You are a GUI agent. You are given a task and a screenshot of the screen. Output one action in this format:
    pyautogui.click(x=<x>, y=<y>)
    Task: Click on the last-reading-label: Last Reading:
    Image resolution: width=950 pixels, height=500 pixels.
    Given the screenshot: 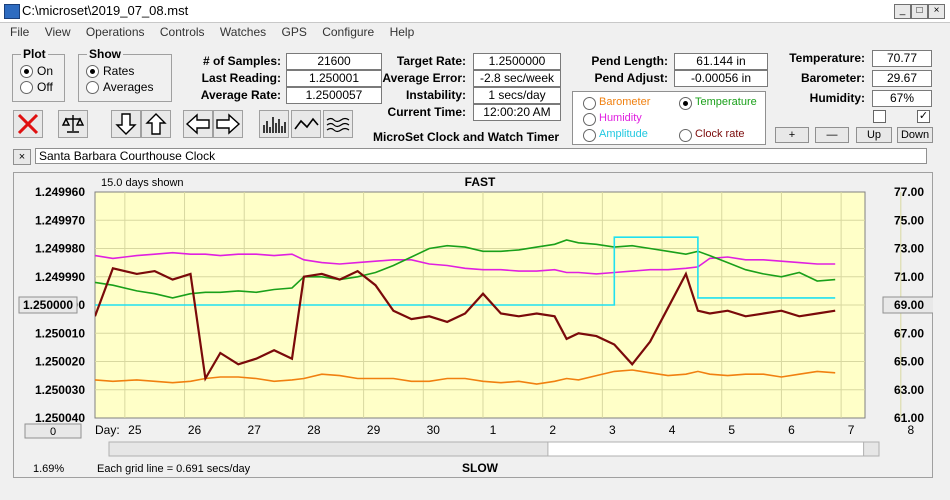 What is the action you would take?
    pyautogui.click(x=241, y=78)
    